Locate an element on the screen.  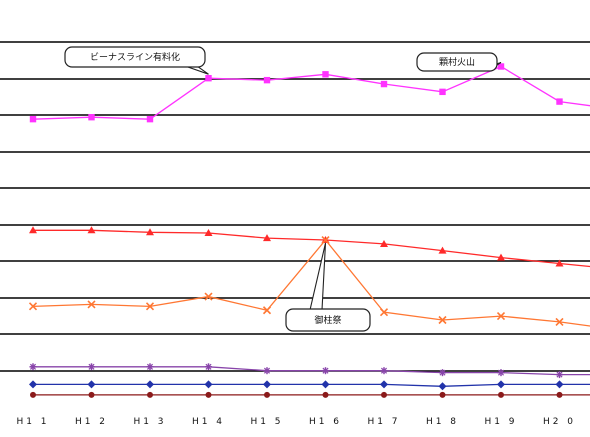
x-tick-label: H1 1 is located at coordinates (32, 422).